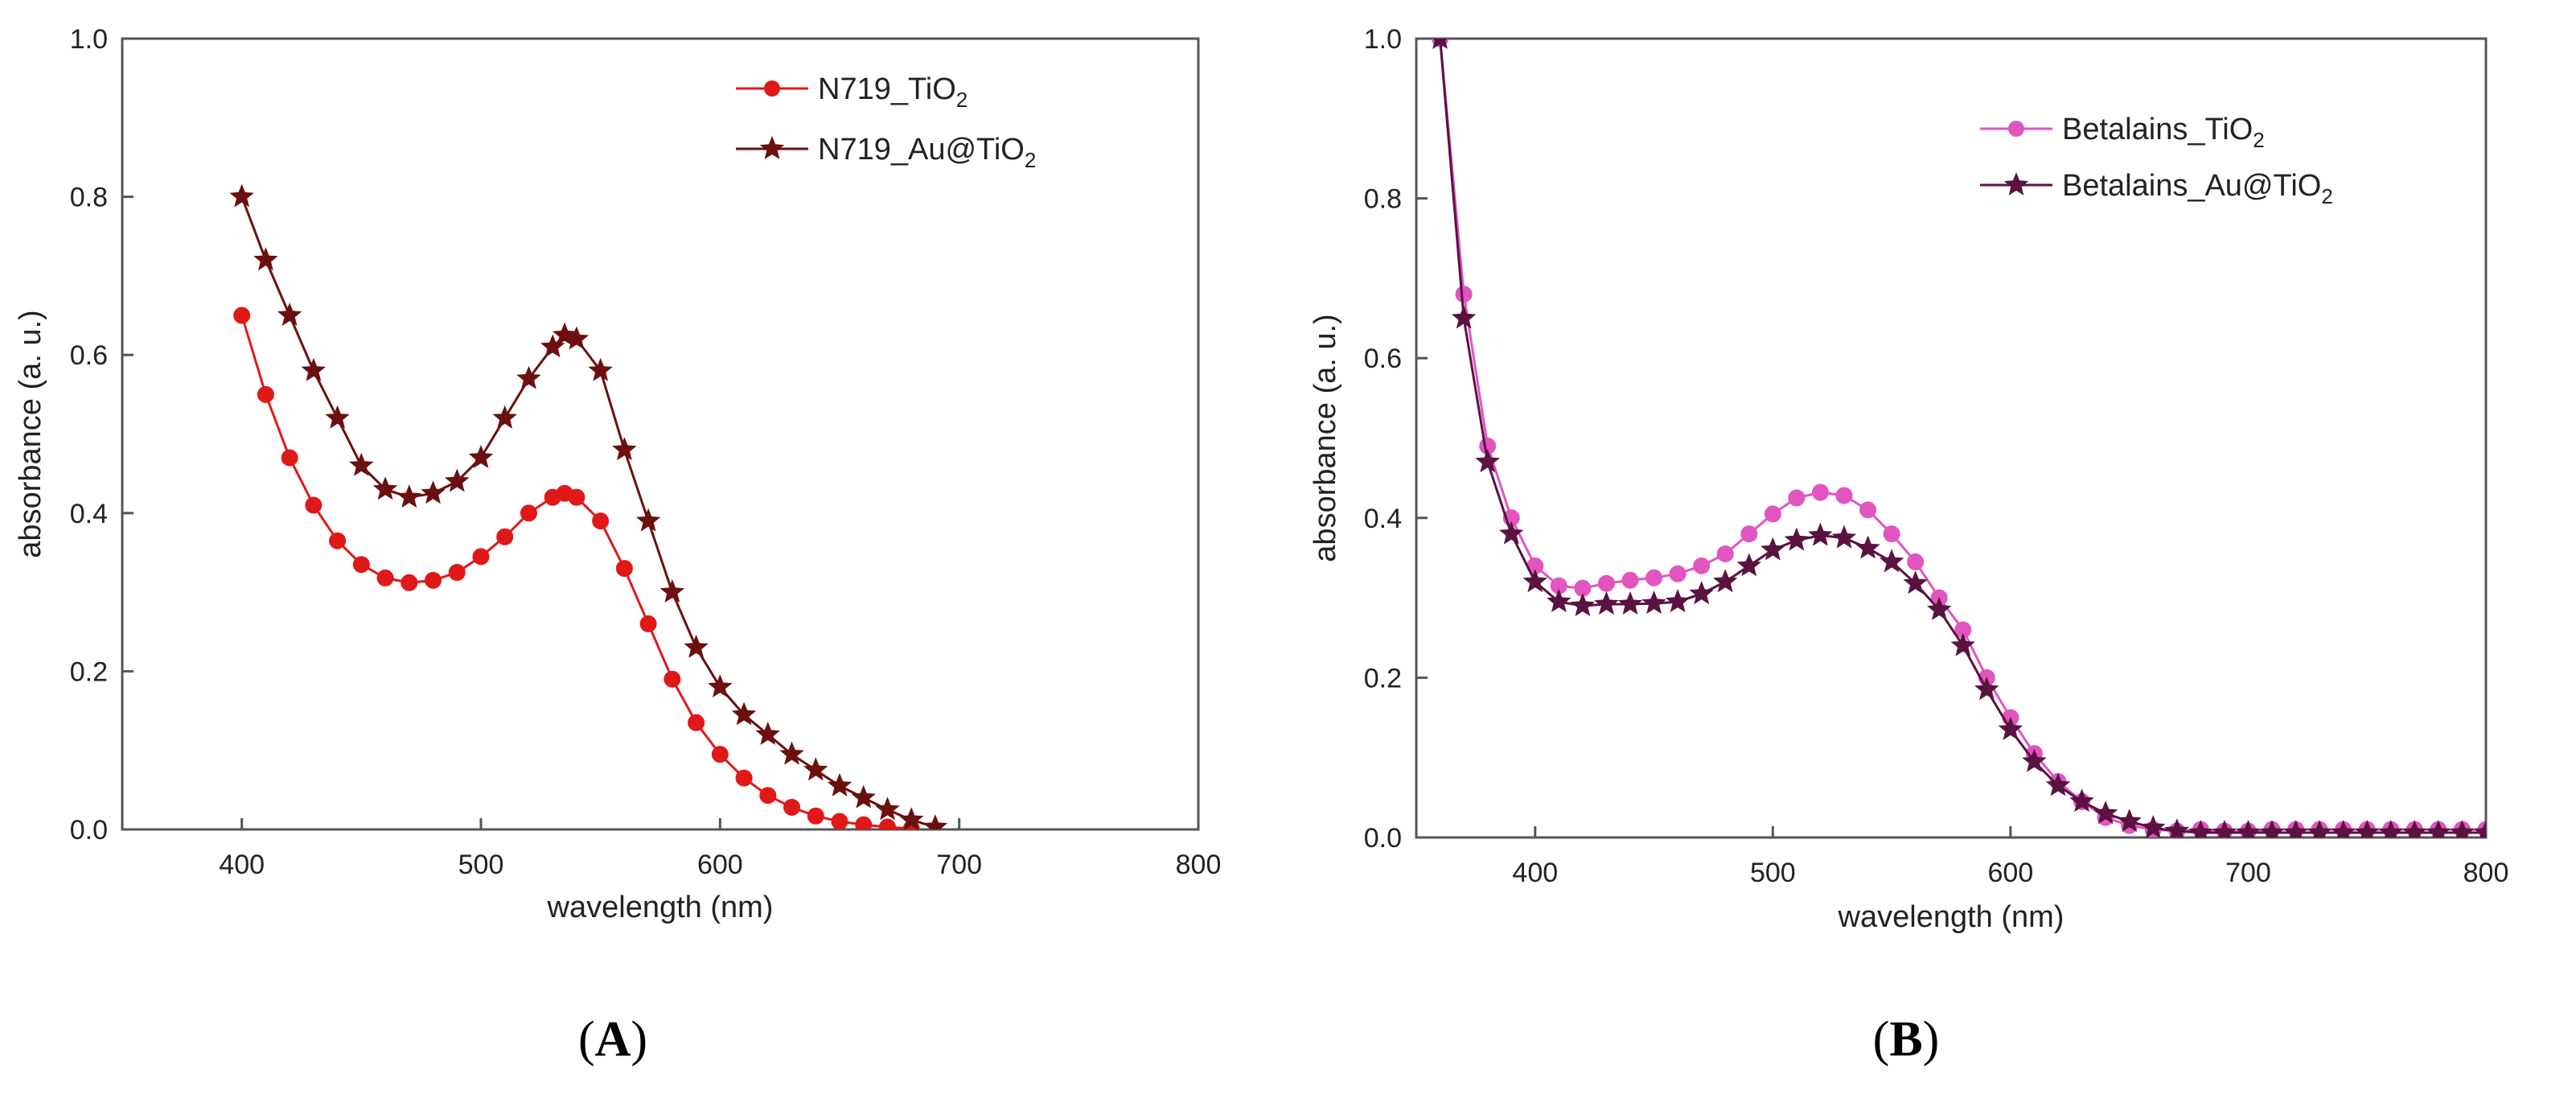 The height and width of the screenshot is (1111, 2576). Describe the element at coordinates (613, 1039) in the screenshot. I see `panel-label-letter: A` at that location.